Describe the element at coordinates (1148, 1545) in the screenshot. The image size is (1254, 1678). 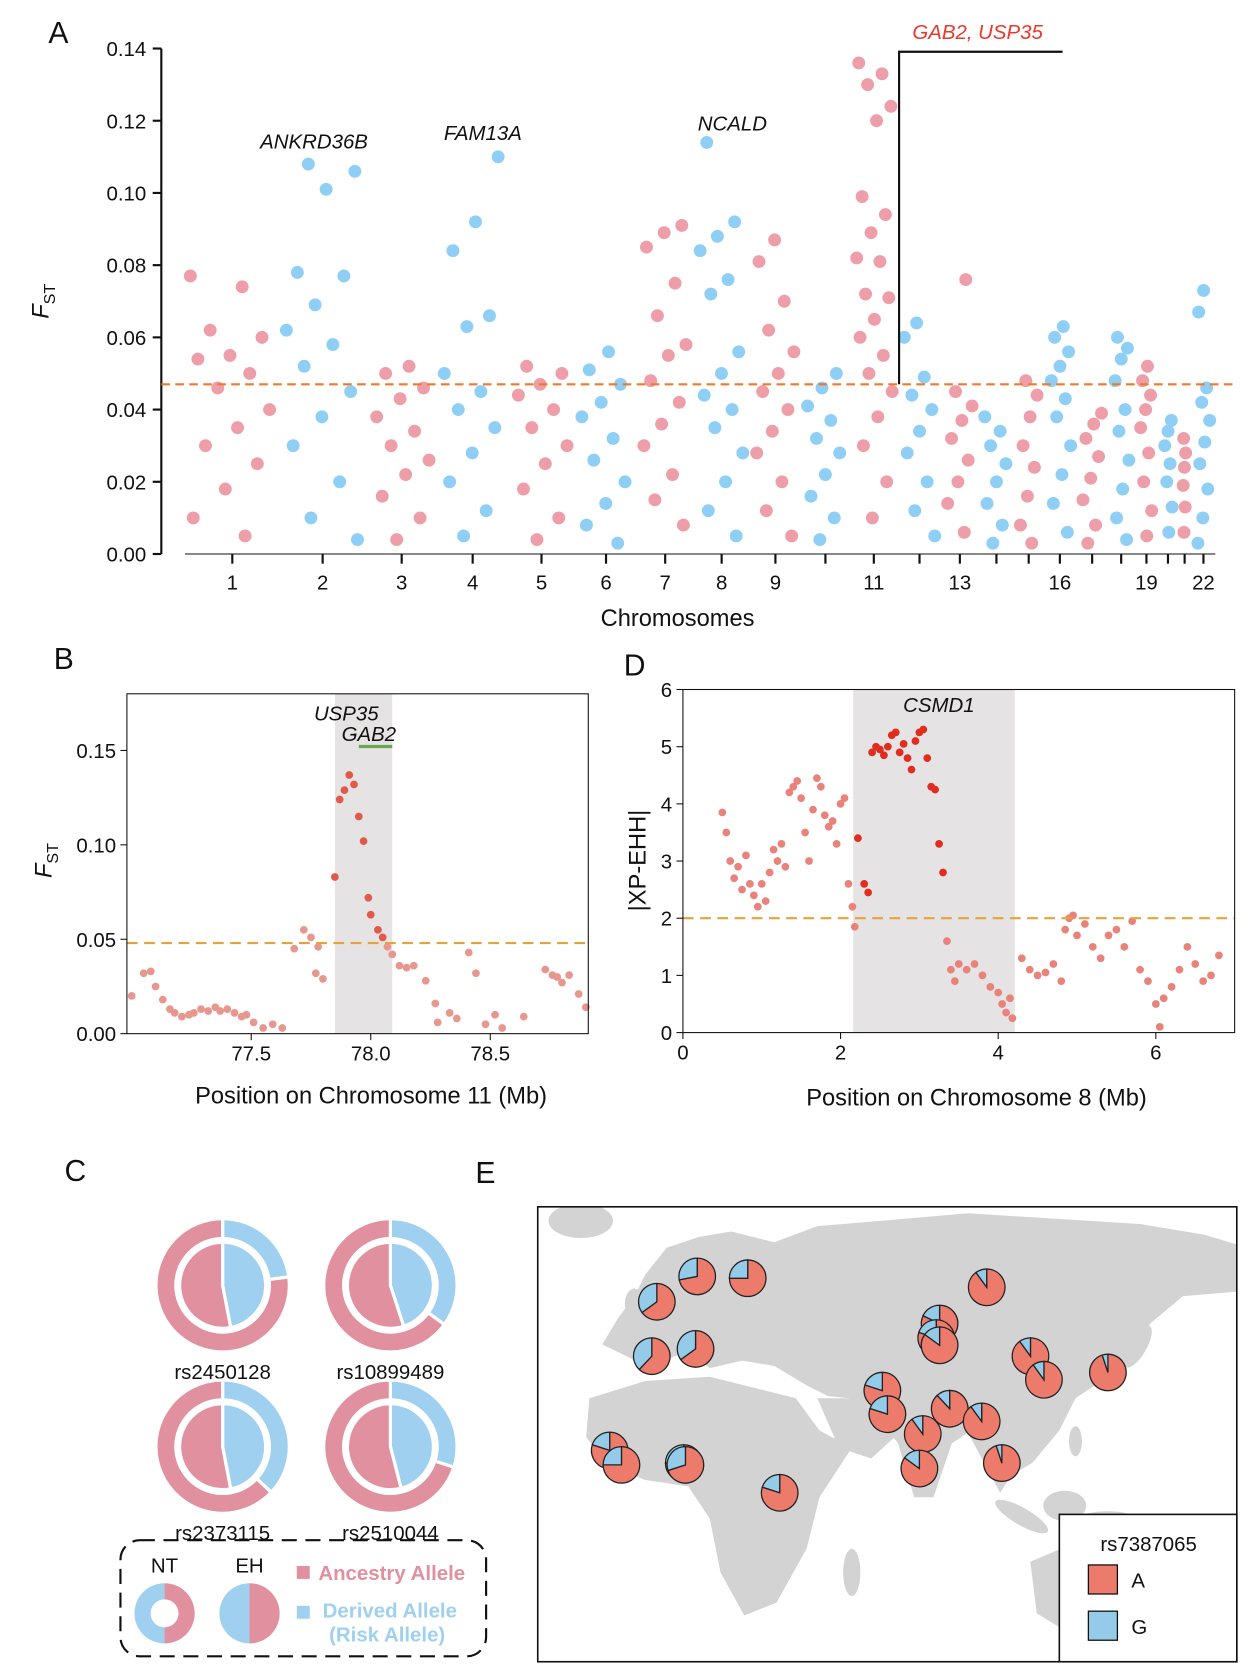
I see `legend-title: rs7387065` at that location.